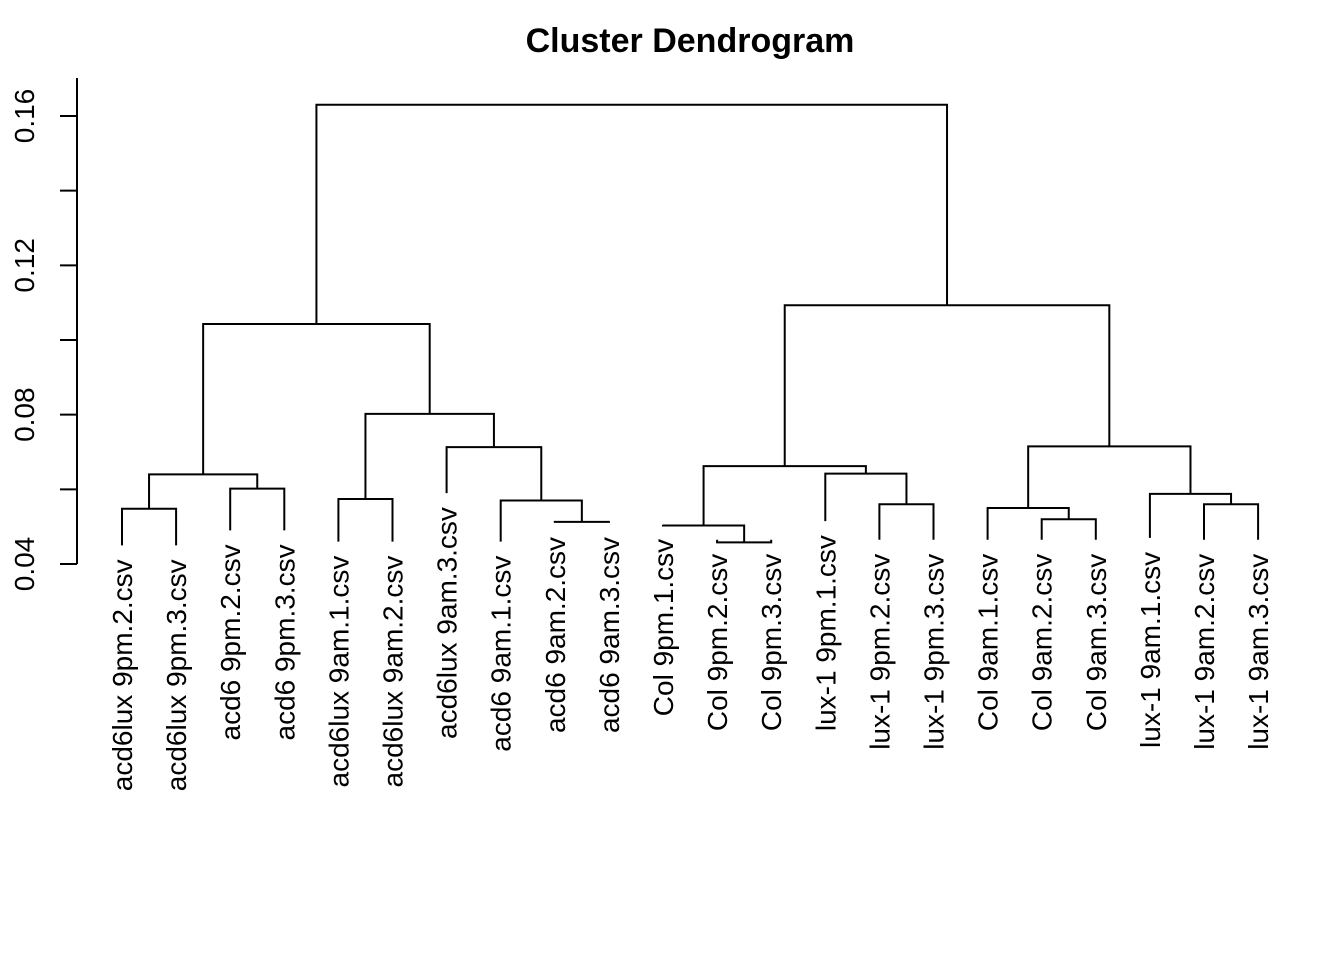 This screenshot has width=1344, height=960. I want to click on leaf-label: Col 9am.3.csv, so click(1096, 642).